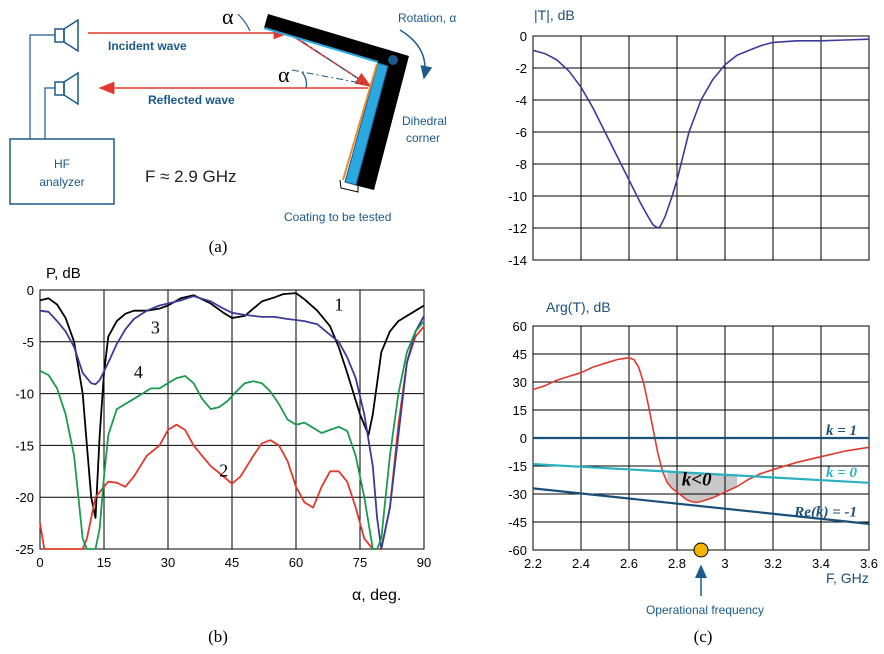 The width and height of the screenshot is (884, 654). I want to click on chart-b-ylabel: P, dB, so click(63, 273).